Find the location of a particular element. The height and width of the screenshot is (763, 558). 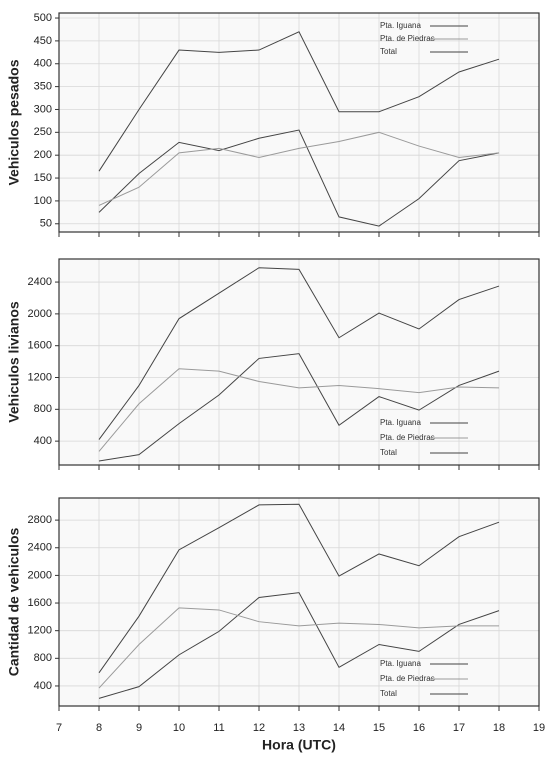

y-tick-label: 300 is located at coordinates (43, 109).